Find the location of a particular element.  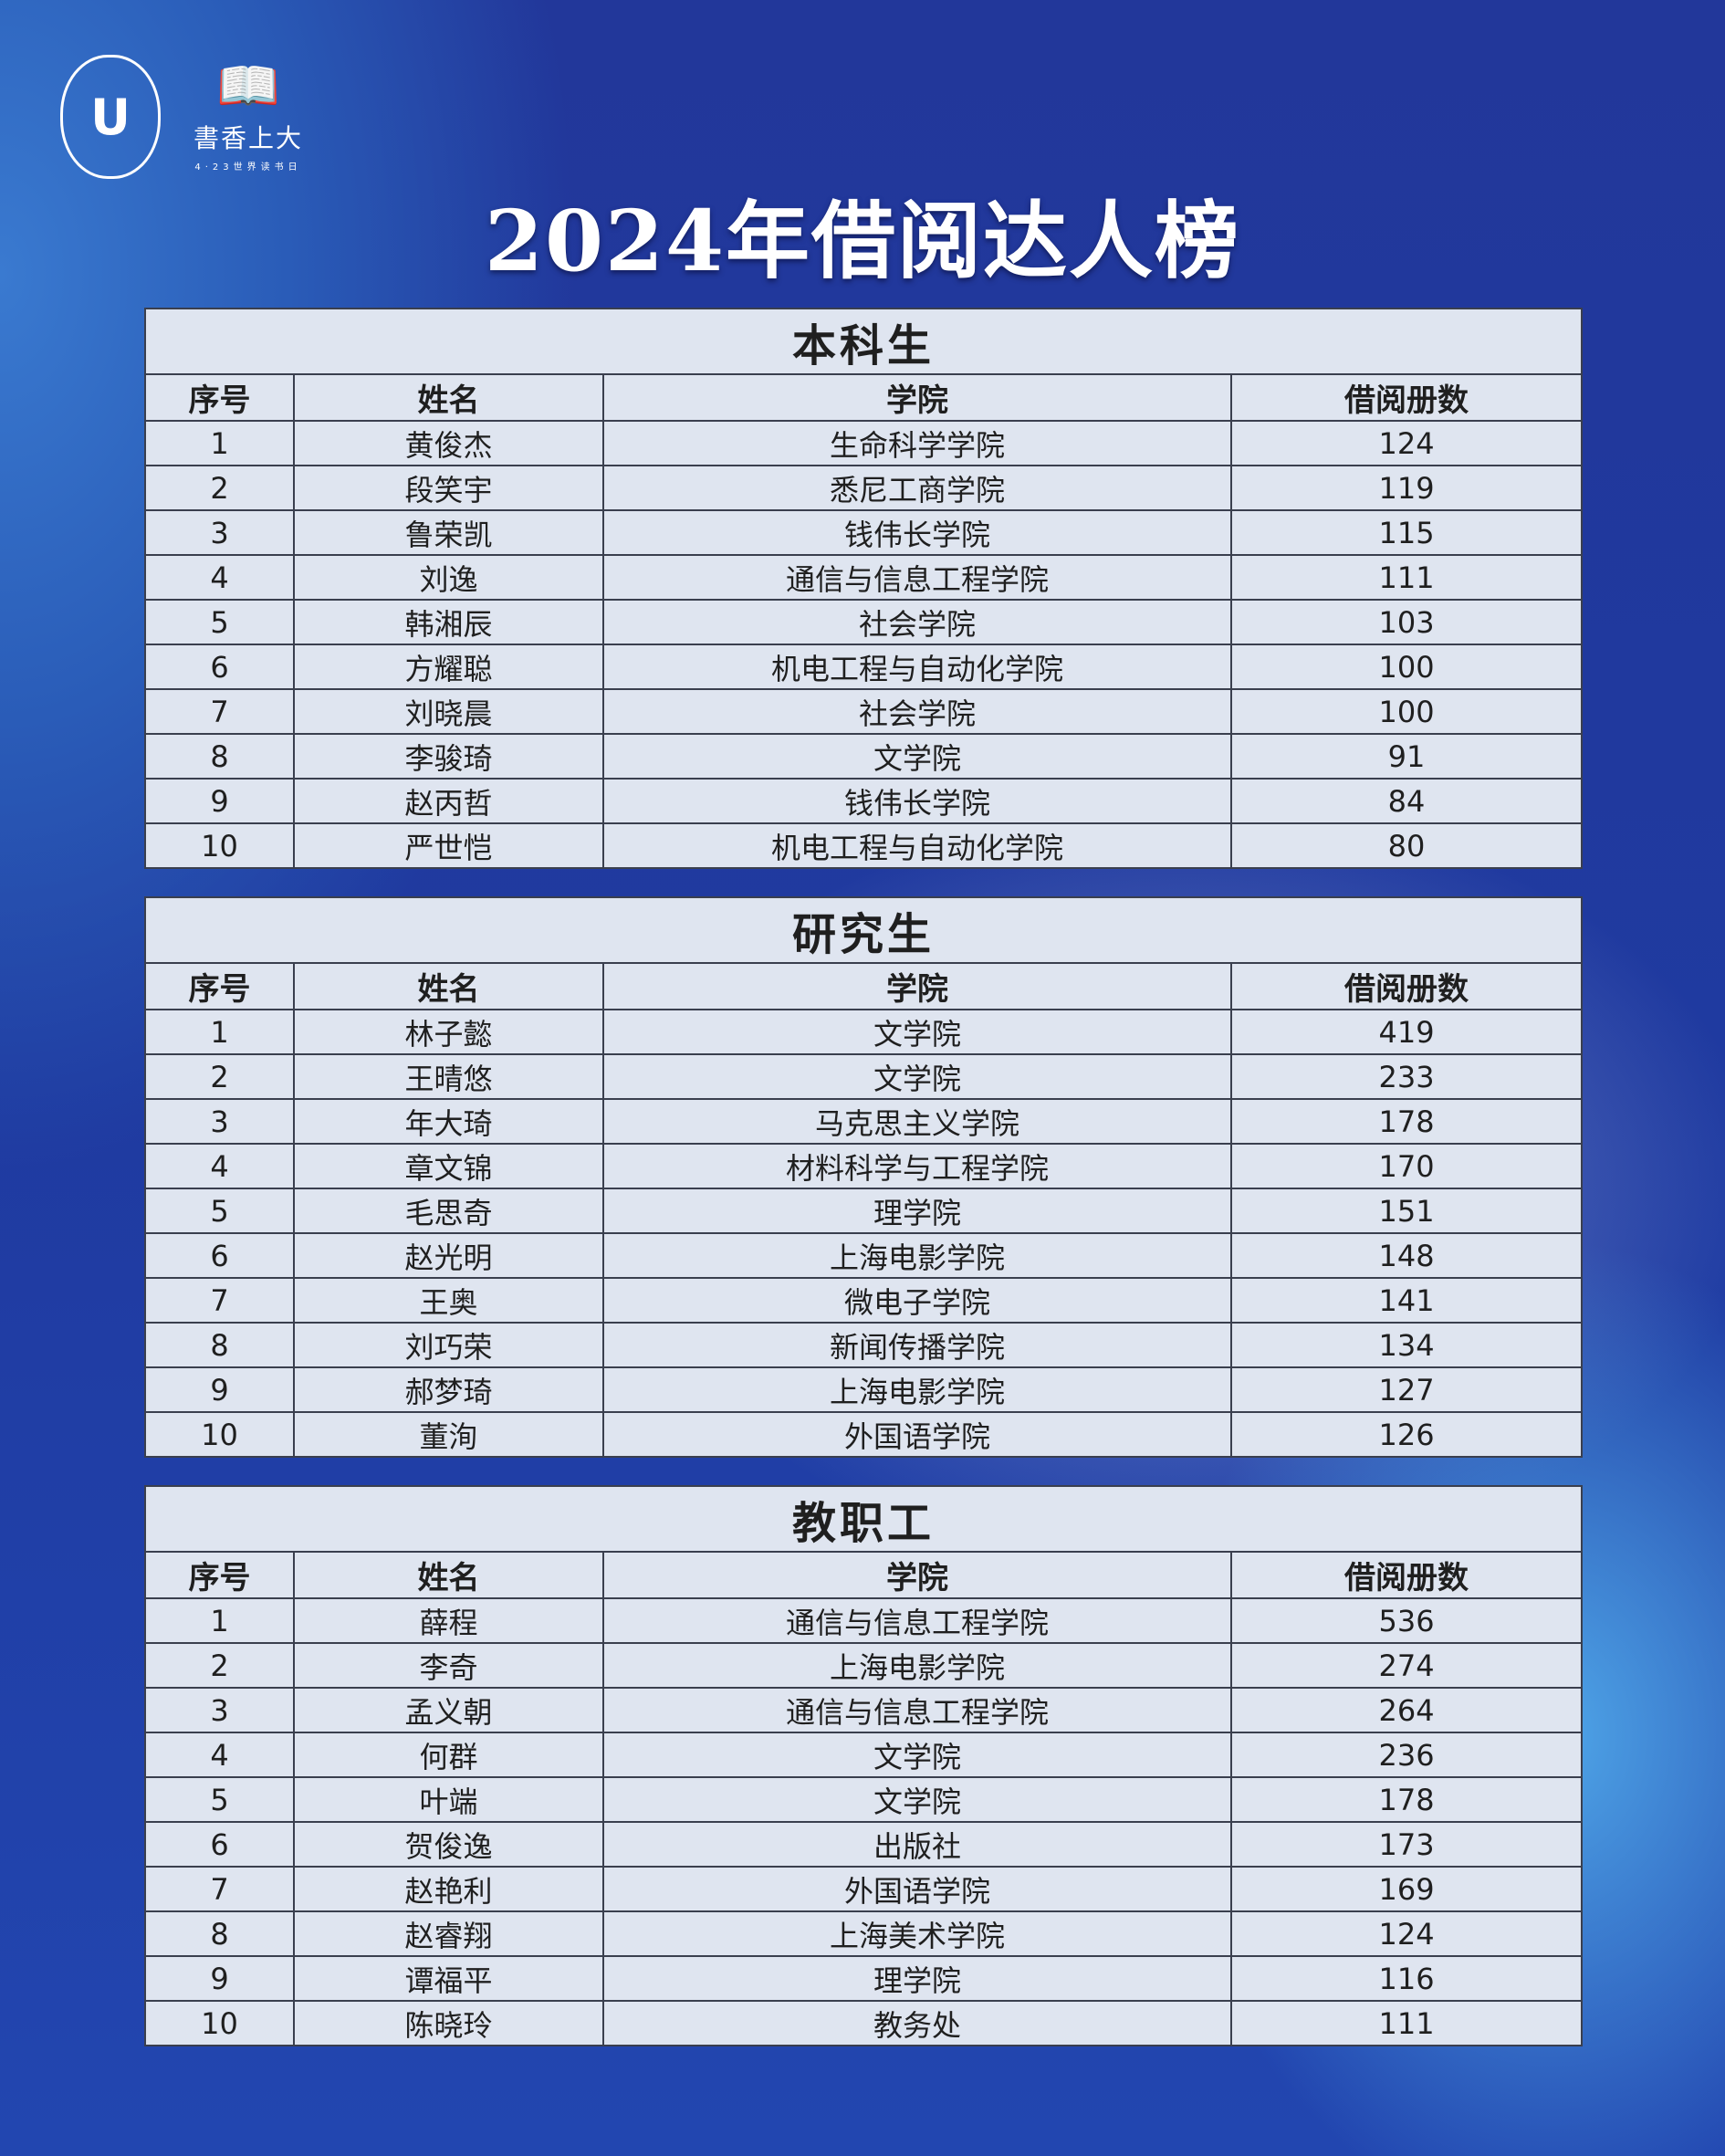

table-row: 3 孟义朝 通信与信息工程学院 264 is located at coordinates (864, 1710).